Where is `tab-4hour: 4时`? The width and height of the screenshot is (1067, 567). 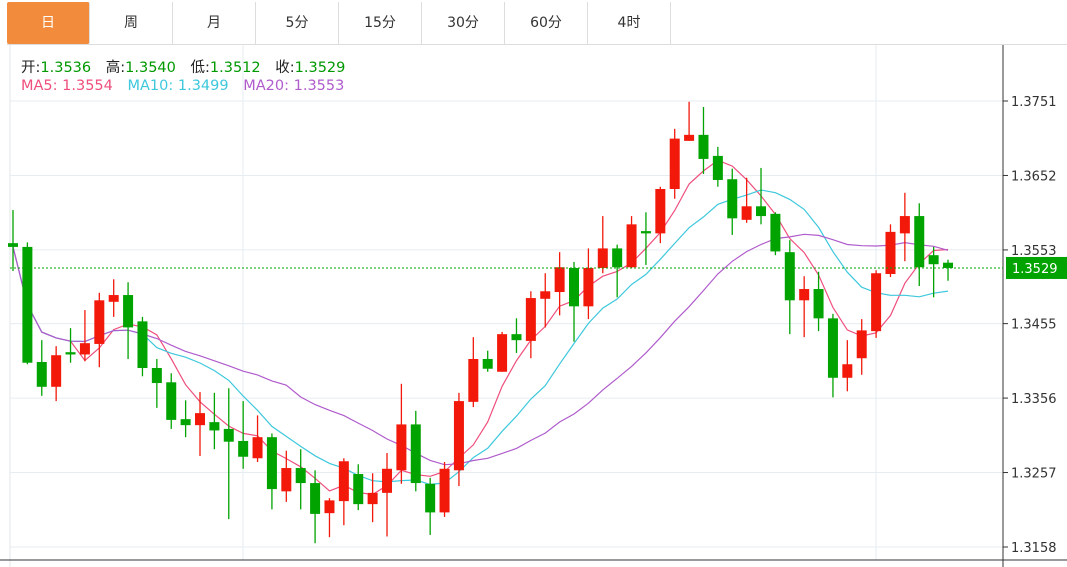 tab-4hour: 4时 is located at coordinates (629, 23).